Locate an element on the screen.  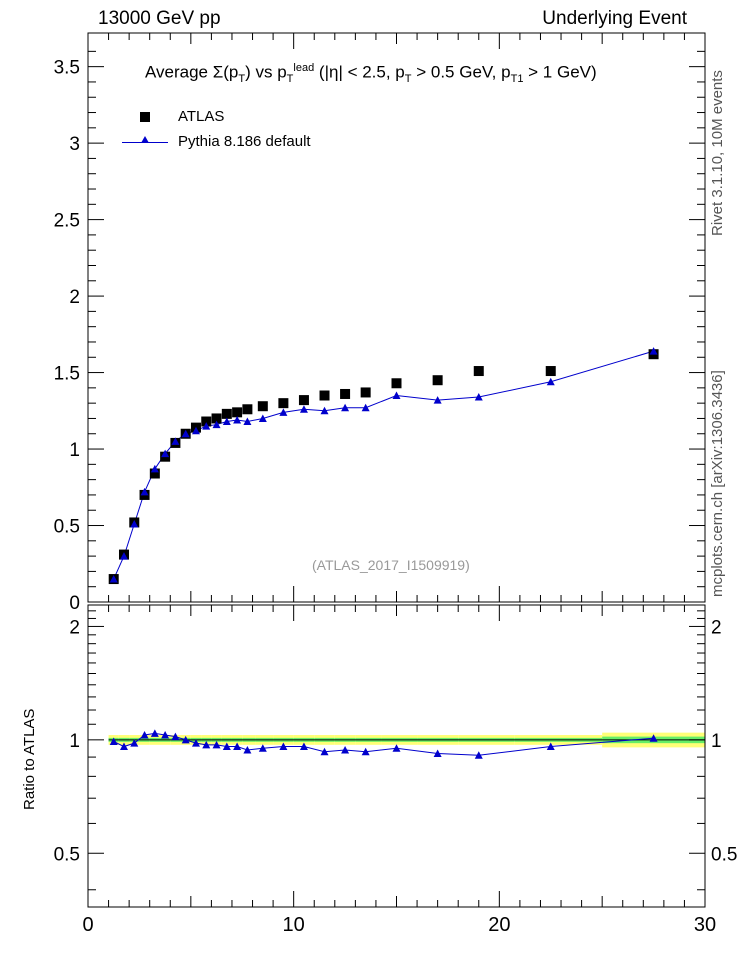
y-tick-label: 1 is located at coordinates (74, 450).